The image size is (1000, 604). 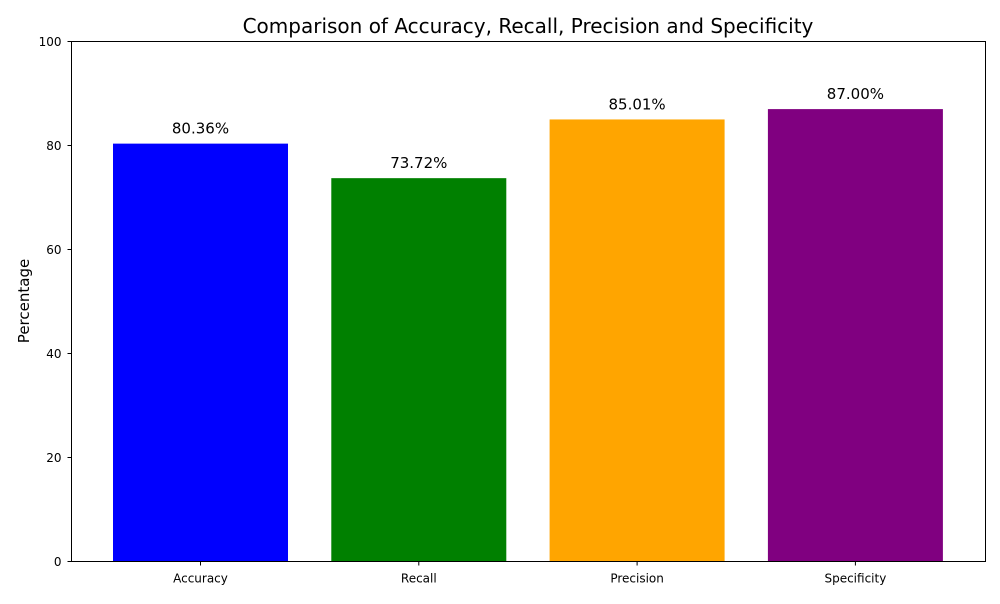 What do you see at coordinates (55, 302) in the screenshot?
I see `y-axis-ticks: 0 20 40 60 80 100` at bounding box center [55, 302].